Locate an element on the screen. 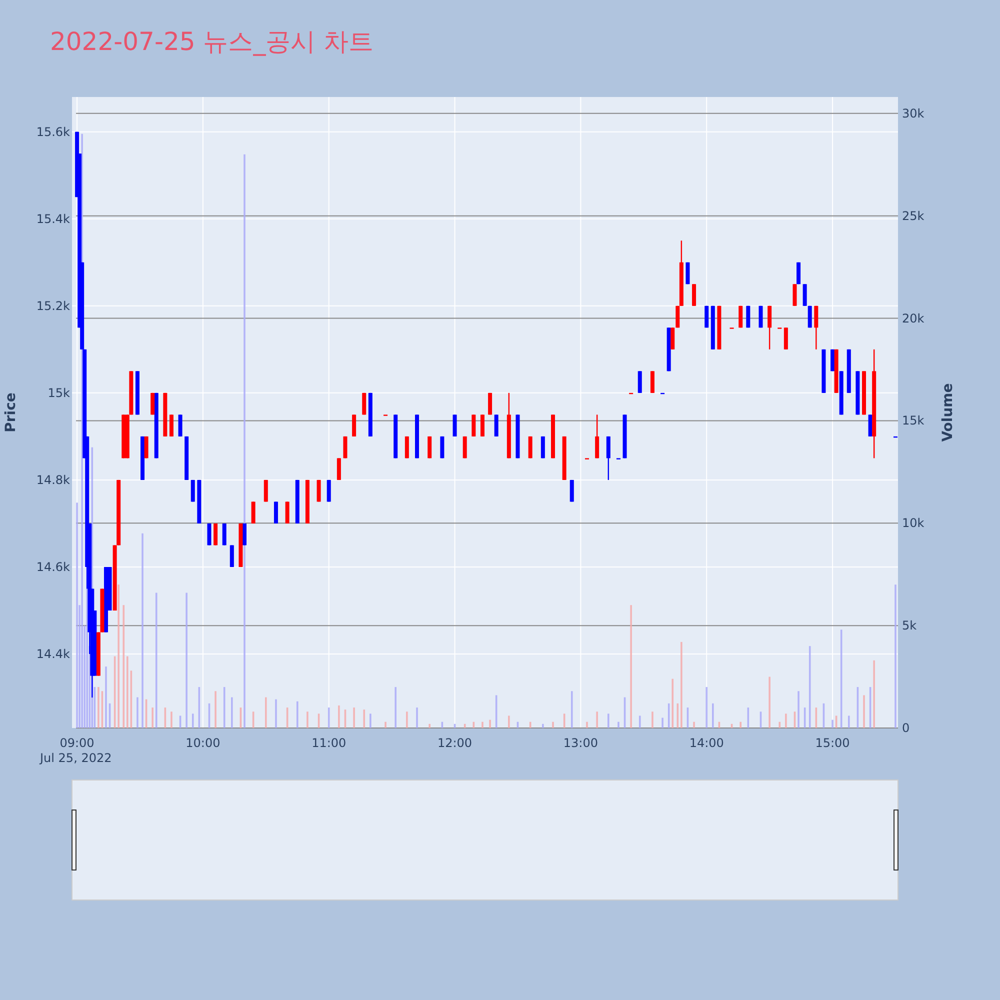  x-tick-label: 13:00 is located at coordinates (580, 743).